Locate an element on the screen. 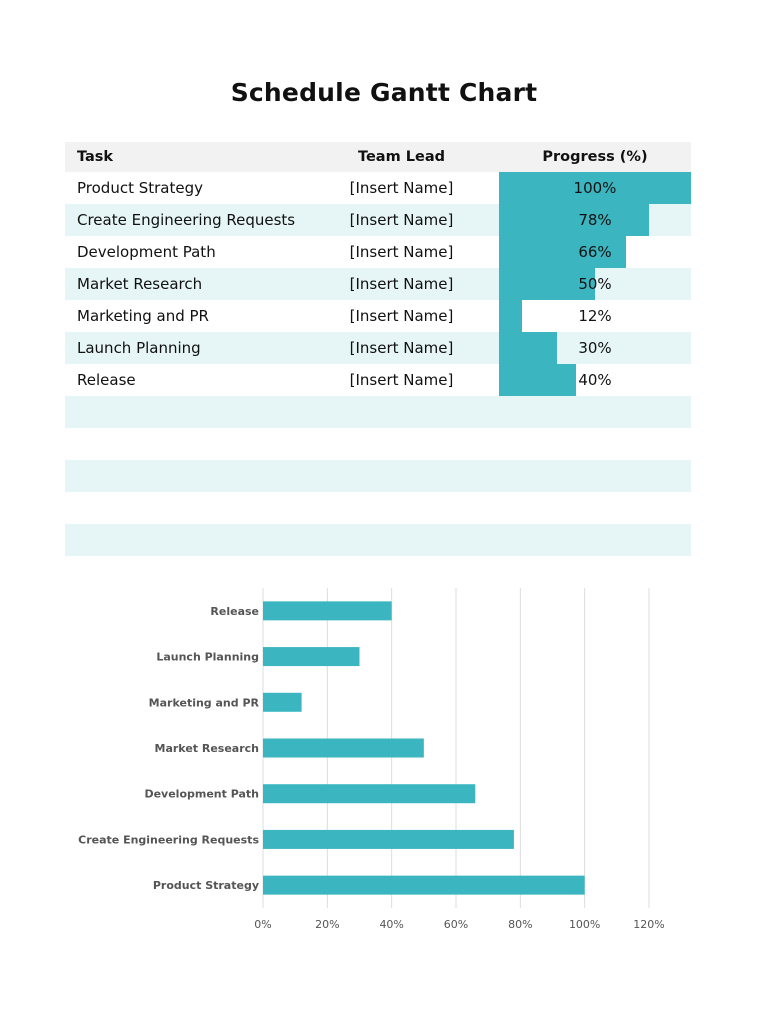 This screenshot has width=768, height=1024. table-row: Release [Insert Name] 40% is located at coordinates (378, 380).